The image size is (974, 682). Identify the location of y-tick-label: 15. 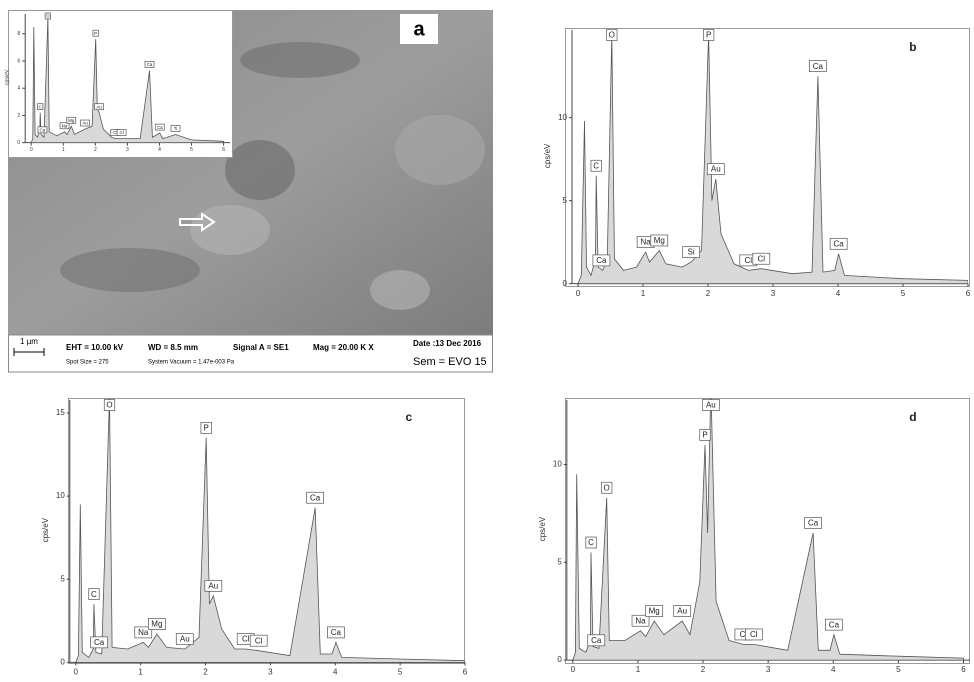
(60, 412).